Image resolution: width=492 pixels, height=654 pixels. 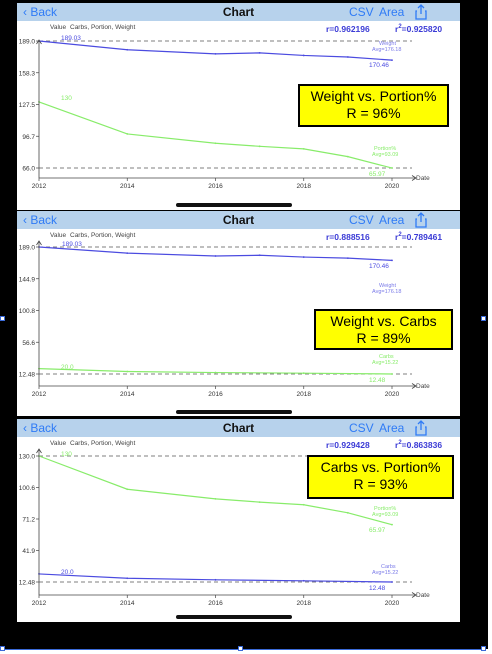 I want to click on y-tick-label: 56.6, so click(x=28, y=343).